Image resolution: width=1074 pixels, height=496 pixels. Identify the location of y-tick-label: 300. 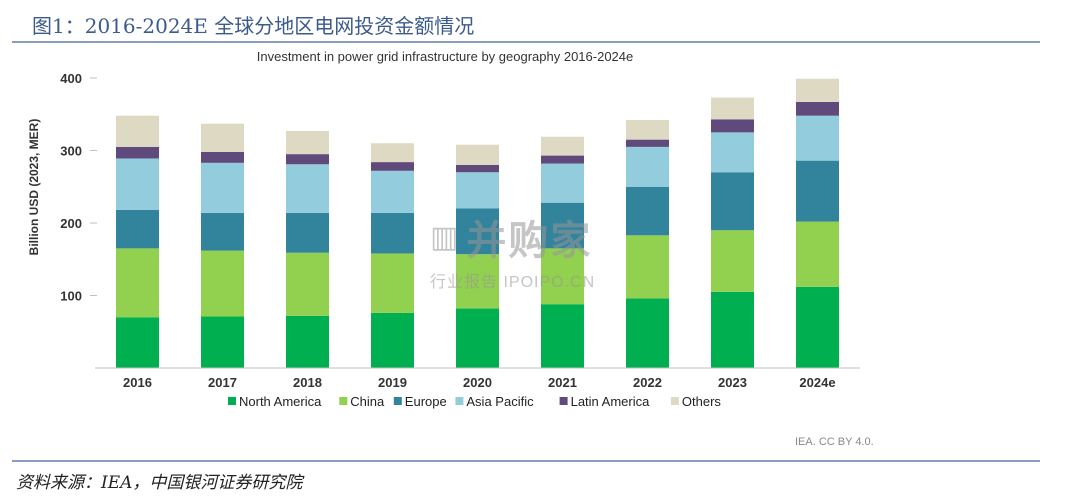
(71, 151).